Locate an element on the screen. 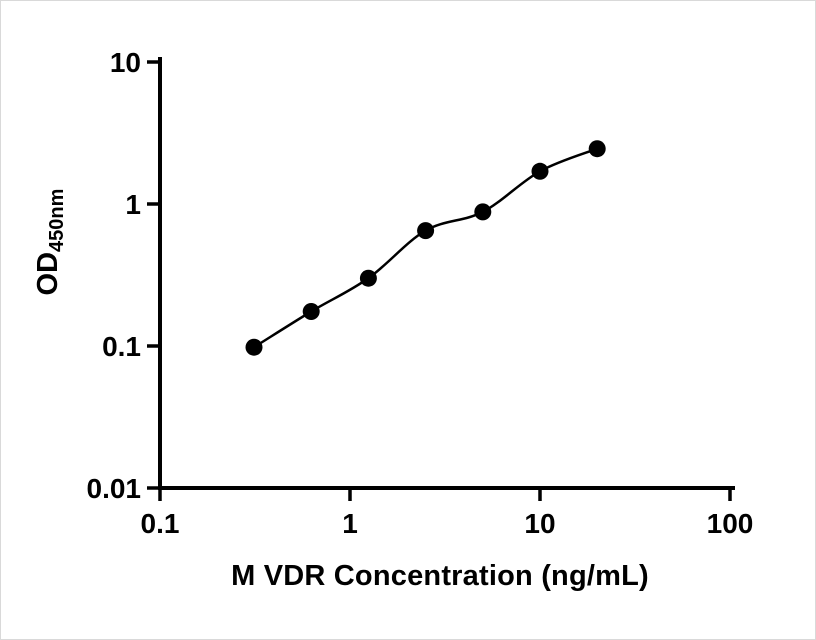  x-tick-label: 1 is located at coordinates (350, 523).